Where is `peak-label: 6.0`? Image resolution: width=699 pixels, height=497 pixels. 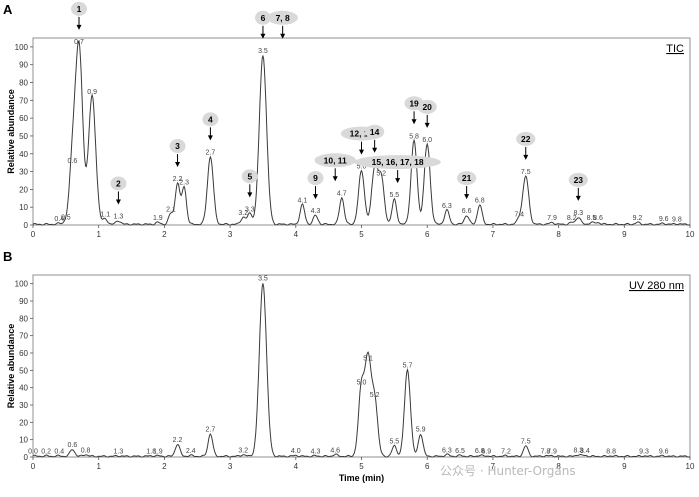 peak-label: 6.0 is located at coordinates (427, 140).